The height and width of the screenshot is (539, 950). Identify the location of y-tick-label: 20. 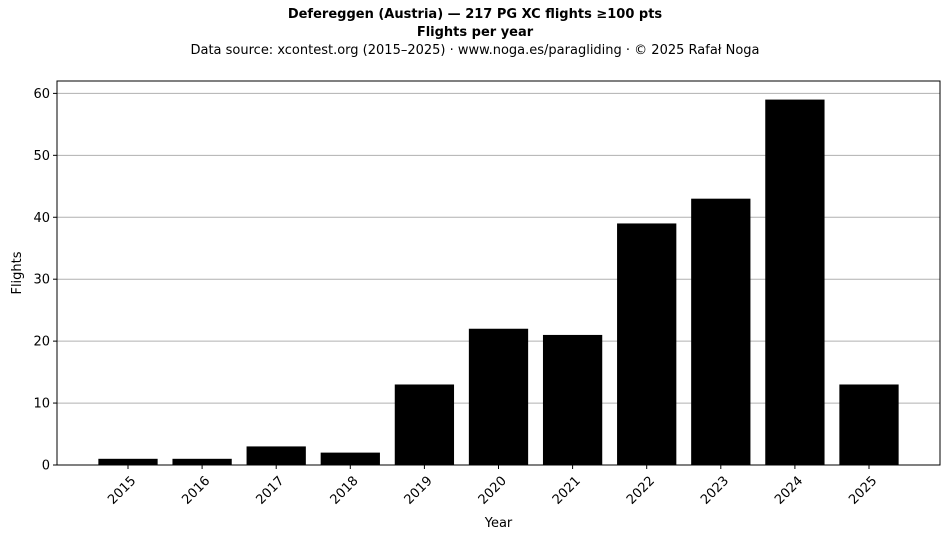
(41, 342).